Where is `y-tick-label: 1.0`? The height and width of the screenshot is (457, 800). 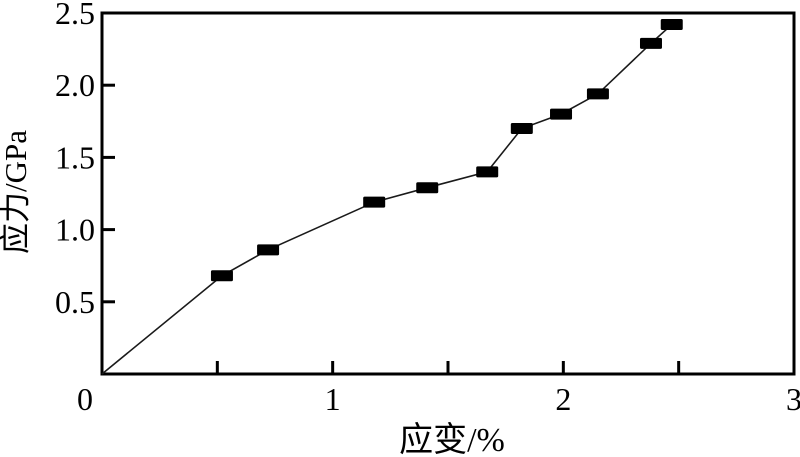 y-tick-label: 1.0 is located at coordinates (75, 230).